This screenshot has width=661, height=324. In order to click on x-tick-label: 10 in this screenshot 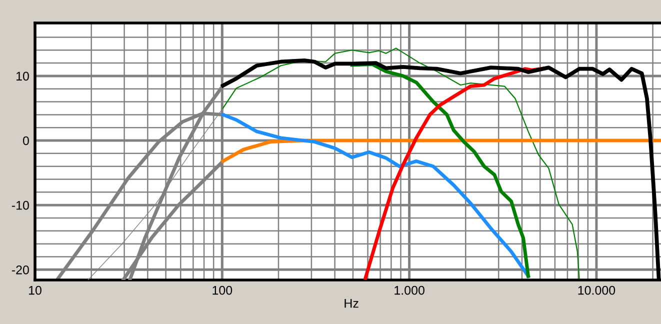, I will do `click(35, 290)`.